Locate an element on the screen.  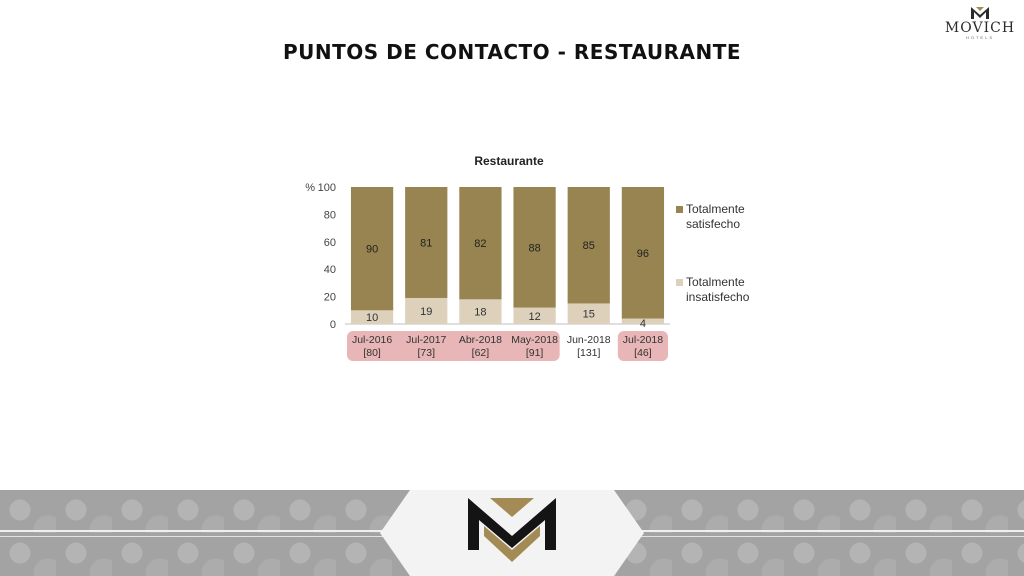
y-tick-label: 100 is located at coordinates (327, 188).